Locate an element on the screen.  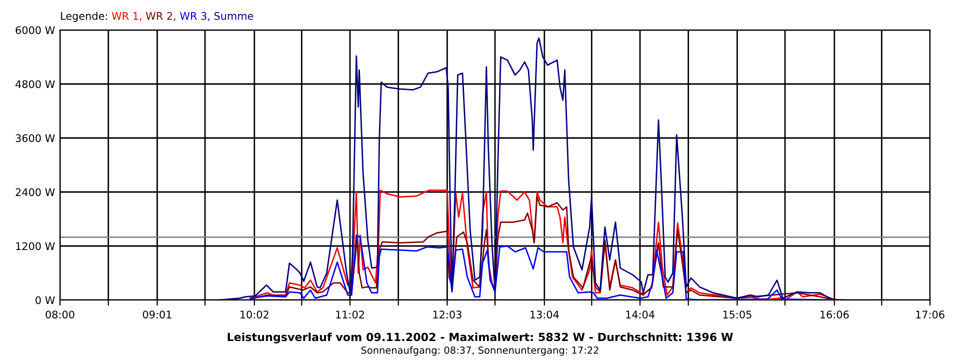
x-tick-label: 08:00 is located at coordinates (60, 314).